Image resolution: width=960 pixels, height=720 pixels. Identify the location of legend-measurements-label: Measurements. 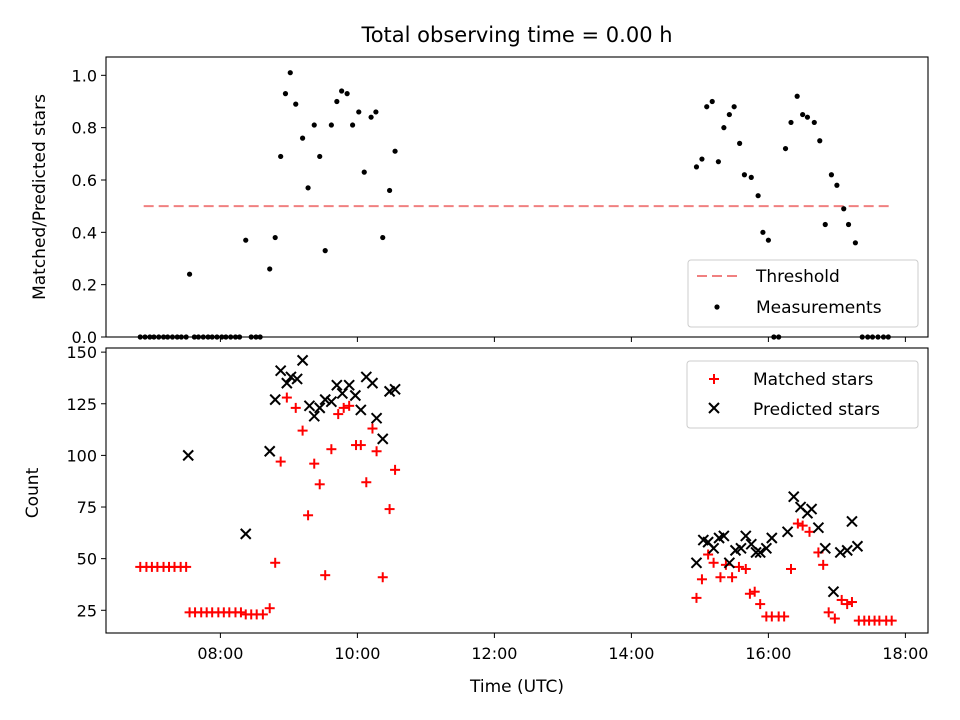
(819, 308).